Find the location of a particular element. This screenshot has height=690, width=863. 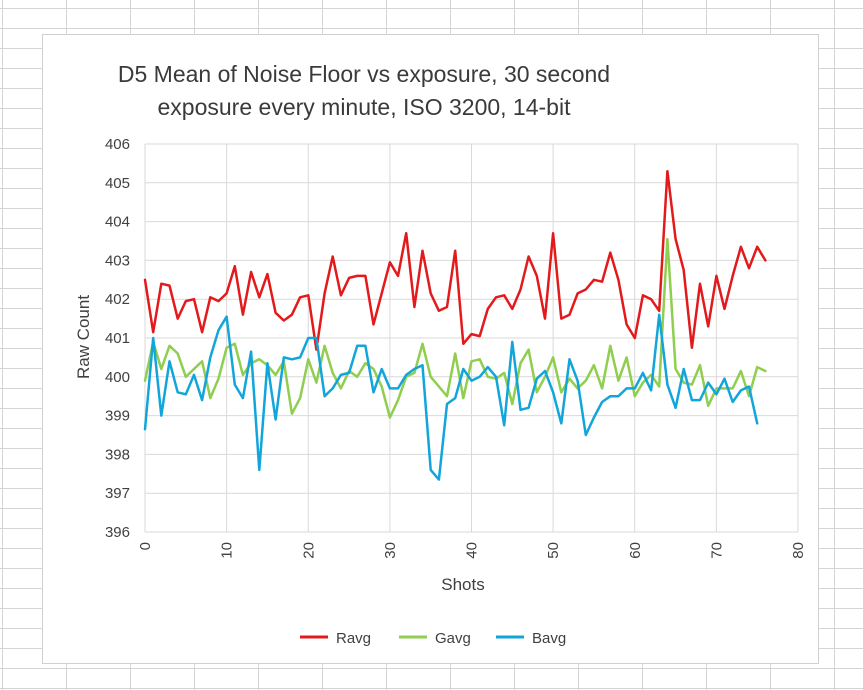

y-tick-label: 397 is located at coordinates (117, 493).